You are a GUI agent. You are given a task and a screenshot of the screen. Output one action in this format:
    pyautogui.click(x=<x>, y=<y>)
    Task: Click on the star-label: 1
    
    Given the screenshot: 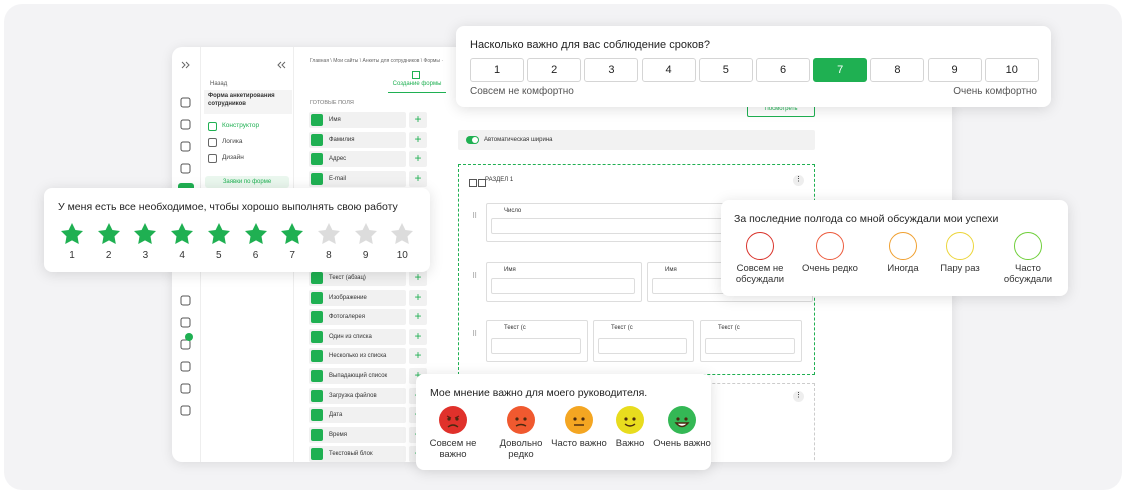 What is the action you would take?
    pyautogui.click(x=72, y=255)
    